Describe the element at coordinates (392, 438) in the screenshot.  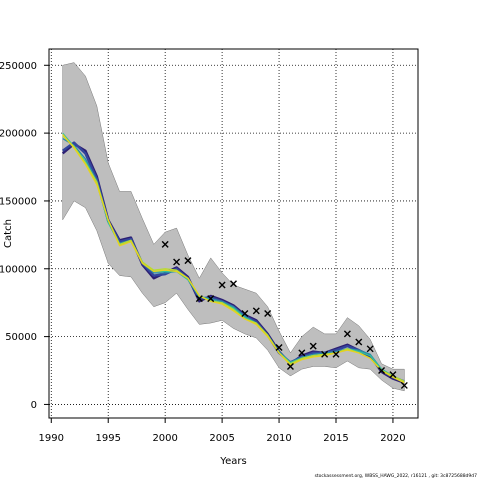
I see `x-tick-label: 2020` at that location.